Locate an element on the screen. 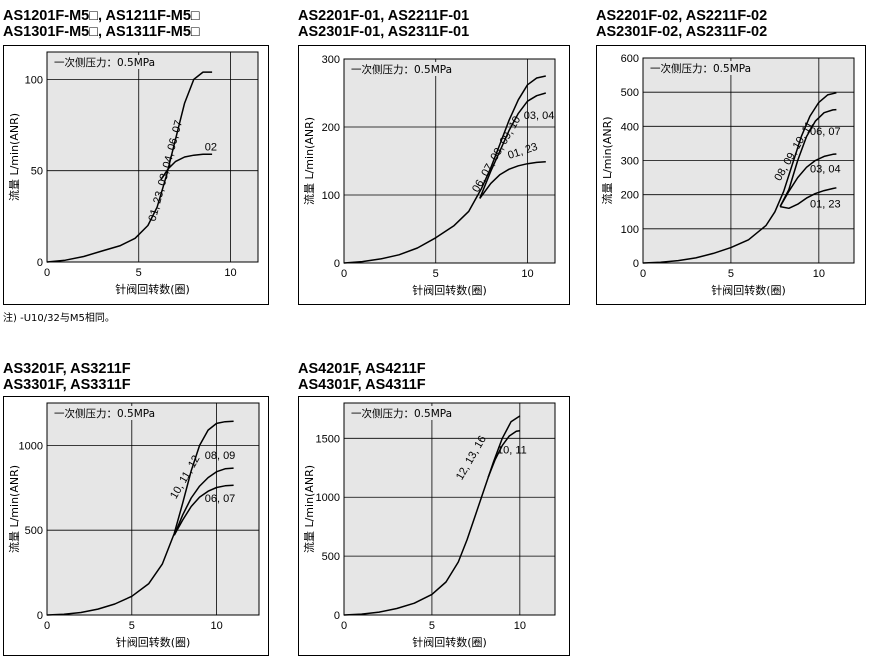 This screenshot has height=659, width=870. chart-title-line: AS1201F-M5□, AS1211F-M5□ is located at coordinates (101, 16).